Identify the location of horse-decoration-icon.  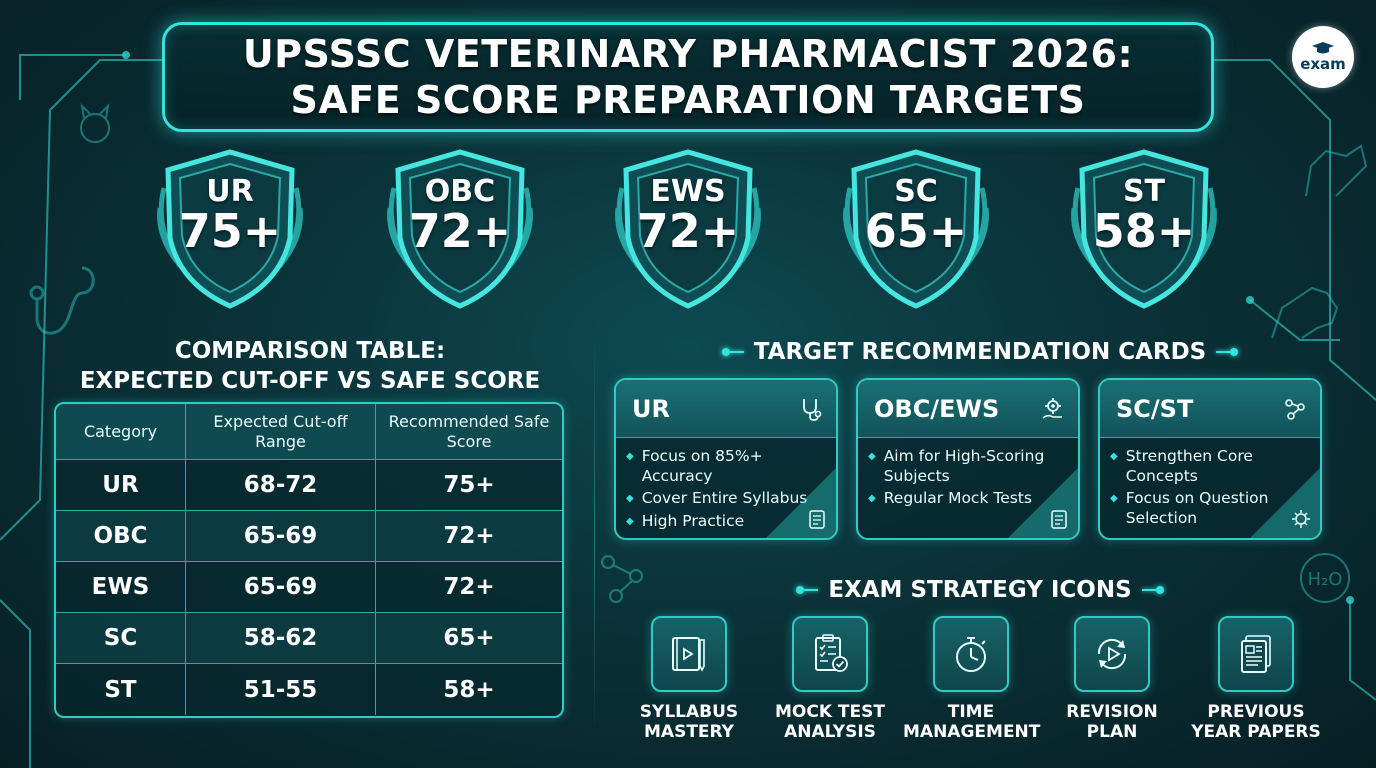
(1336, 170).